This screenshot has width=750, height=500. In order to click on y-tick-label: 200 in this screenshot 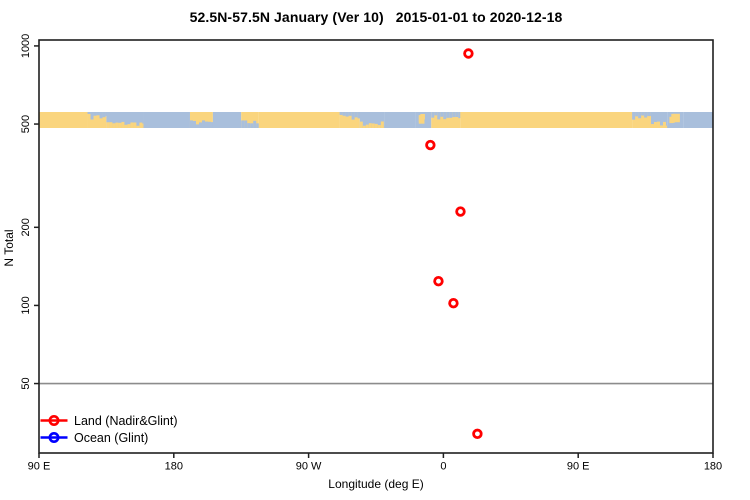, I will do `click(26, 227)`.